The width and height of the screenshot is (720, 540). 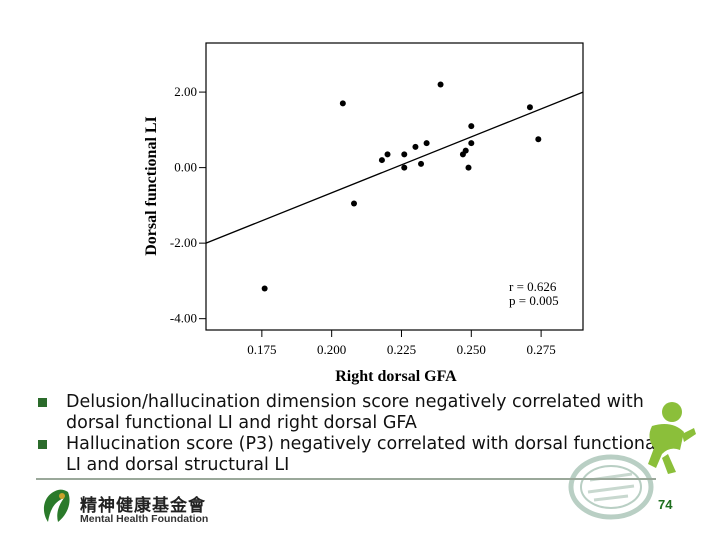 I want to click on y-axis-title: Dorsal functional LI, so click(x=151, y=186).